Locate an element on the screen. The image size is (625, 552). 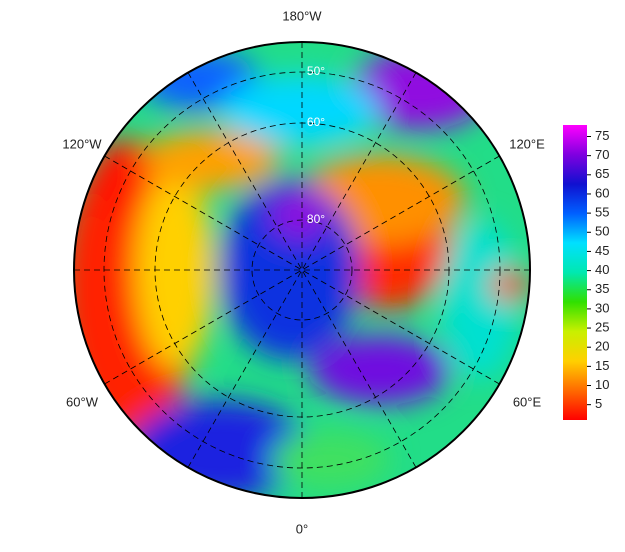
colorbar-tick-label: 35 is located at coordinates (602, 288).